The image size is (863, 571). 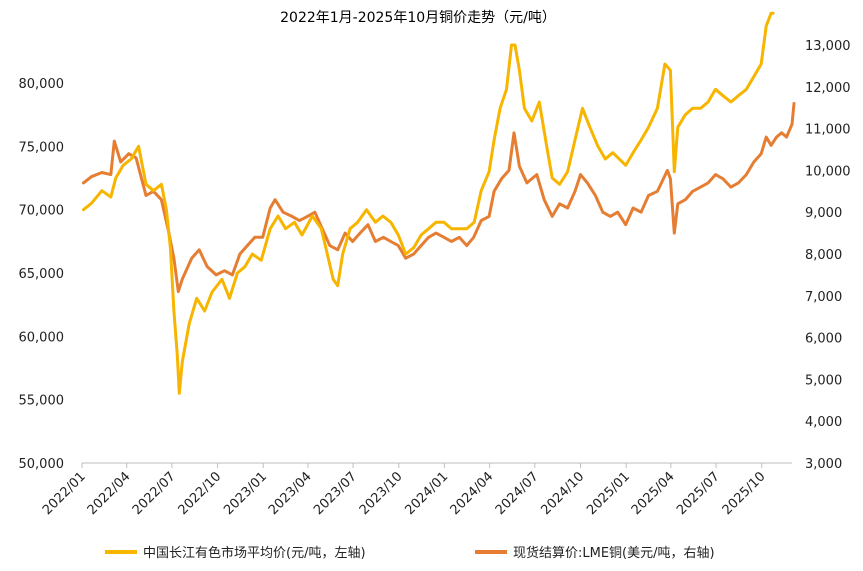 What do you see at coordinates (290, 493) in the screenshot?
I see `x-axis-tick-label: 2023/04` at bounding box center [290, 493].